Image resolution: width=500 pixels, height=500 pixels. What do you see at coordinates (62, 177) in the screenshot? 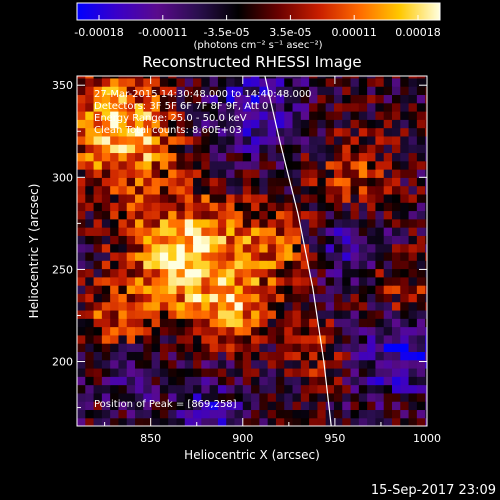
I see `y-tick-label: 300` at bounding box center [62, 177].